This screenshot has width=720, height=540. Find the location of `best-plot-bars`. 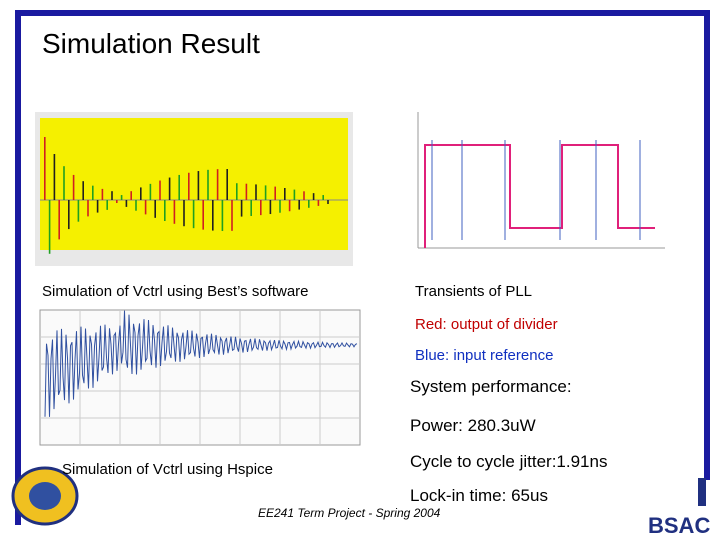

best-plot-bars is located at coordinates (186, 195).